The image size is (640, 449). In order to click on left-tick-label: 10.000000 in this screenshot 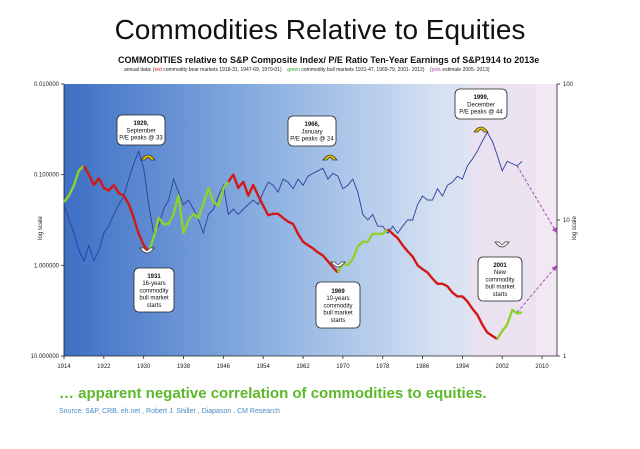, I will do `click(45, 357)`.